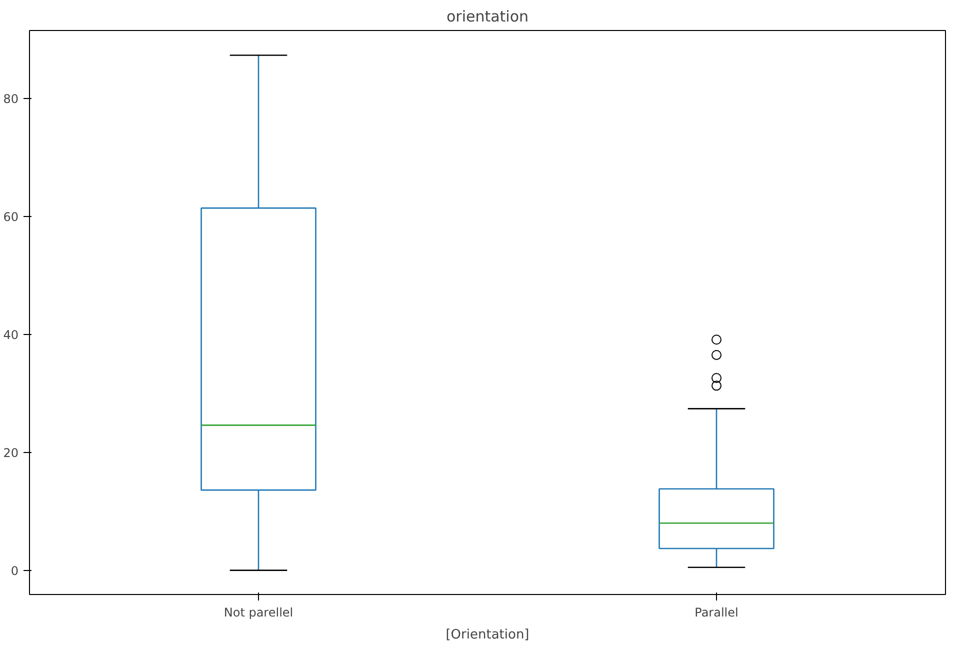 This screenshot has height=650, width=960. I want to click on y-tick-label: 0, so click(14, 571).